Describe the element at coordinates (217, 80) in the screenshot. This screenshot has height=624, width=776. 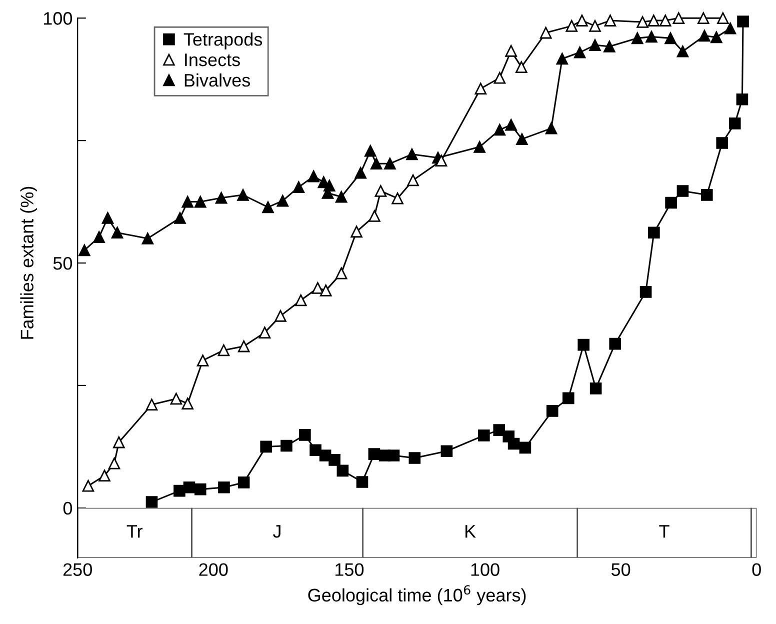
I see `legend-label: Bivalves` at that location.